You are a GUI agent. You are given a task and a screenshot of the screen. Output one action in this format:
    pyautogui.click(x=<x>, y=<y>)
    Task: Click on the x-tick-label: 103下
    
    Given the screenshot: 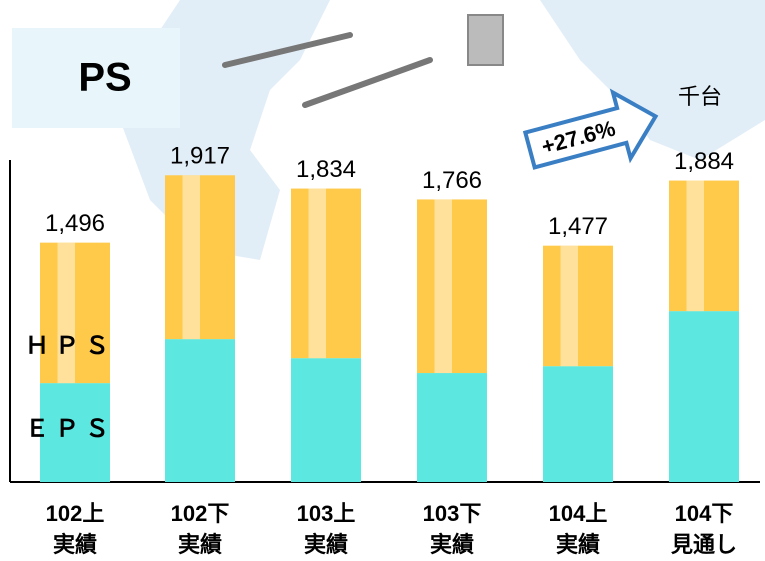 What is the action you would take?
    pyautogui.click(x=452, y=513)
    